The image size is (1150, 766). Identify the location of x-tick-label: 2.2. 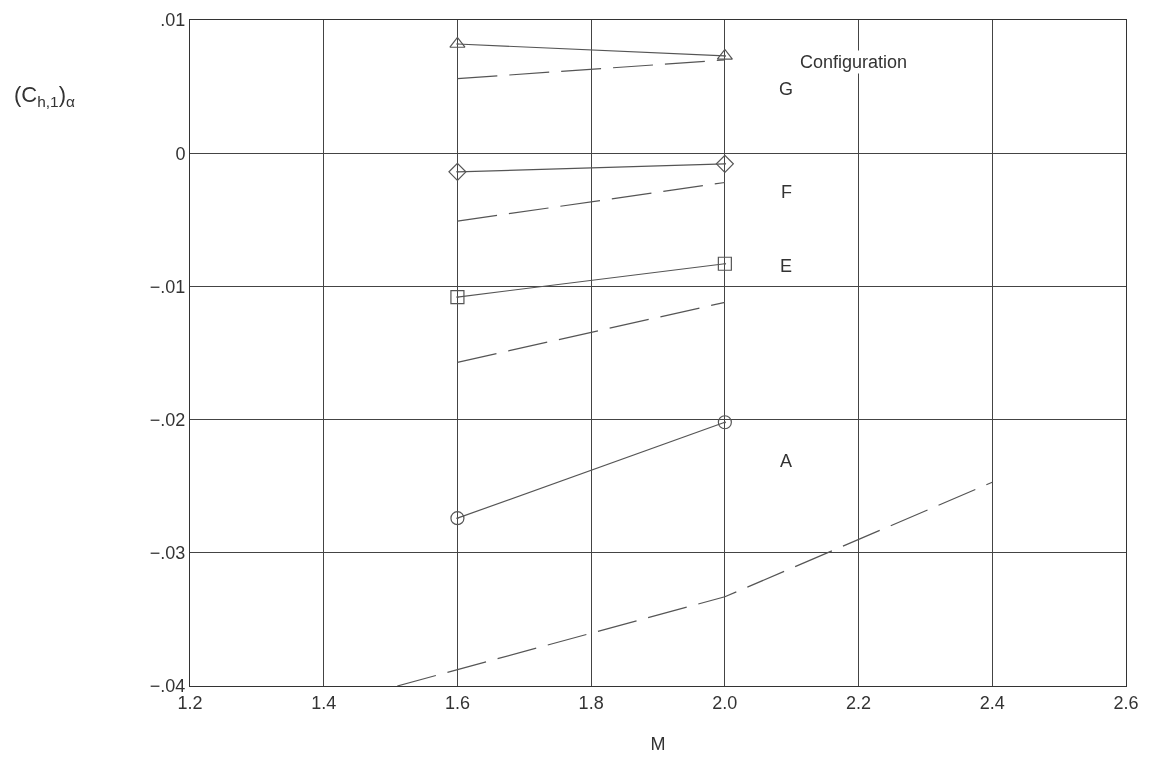
(859, 702).